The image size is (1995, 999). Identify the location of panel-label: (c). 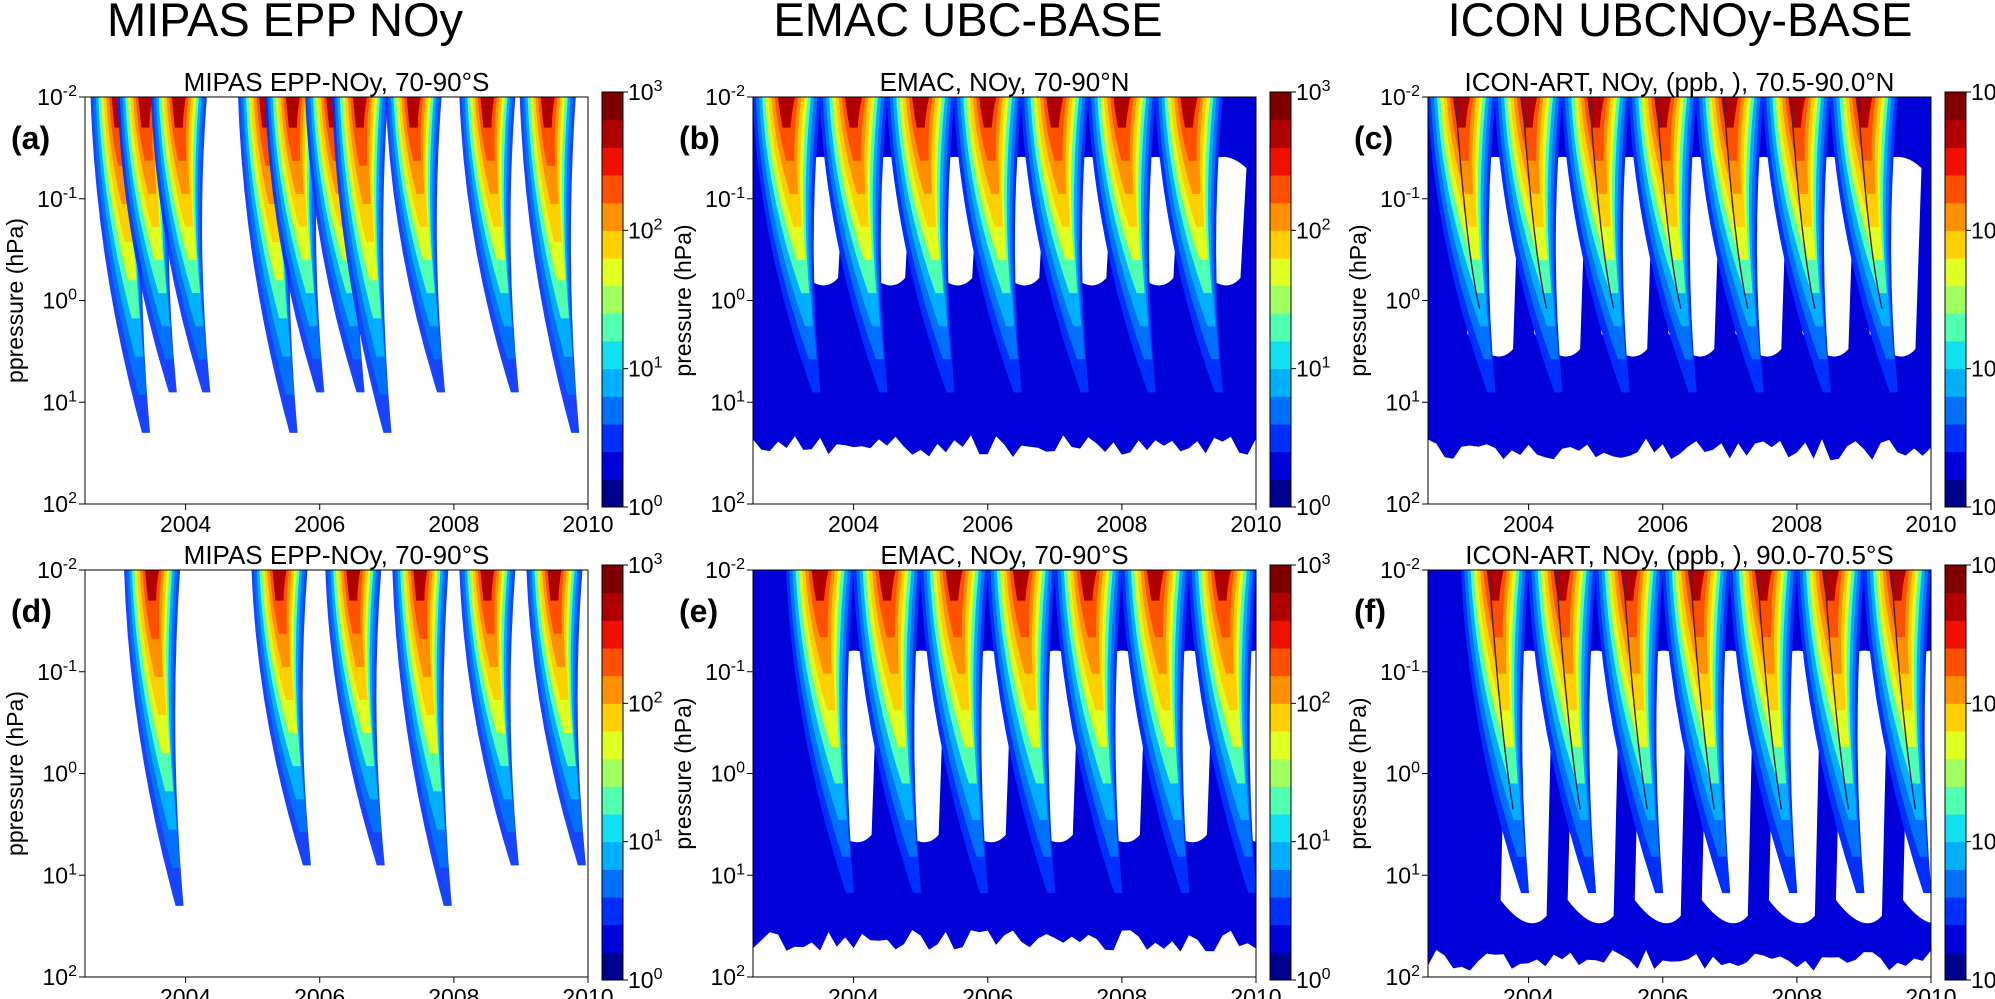
(1373, 138).